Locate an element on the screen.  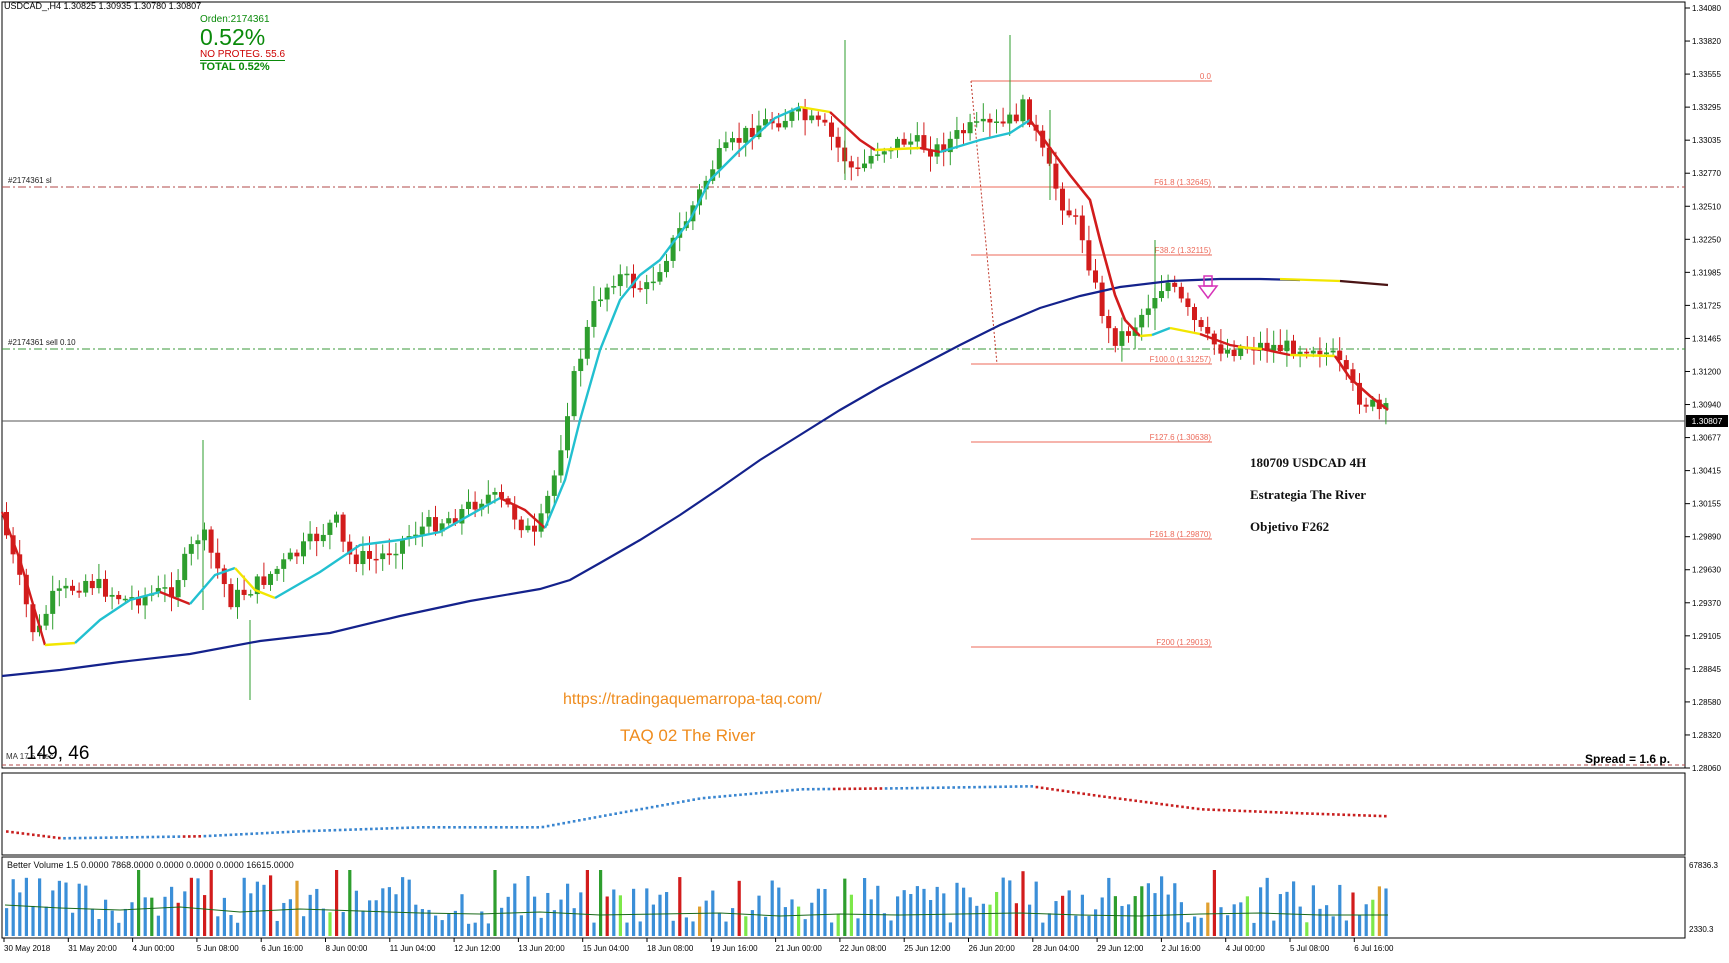
fast-ma-cyan-f is located at coordinates (1161, 331).